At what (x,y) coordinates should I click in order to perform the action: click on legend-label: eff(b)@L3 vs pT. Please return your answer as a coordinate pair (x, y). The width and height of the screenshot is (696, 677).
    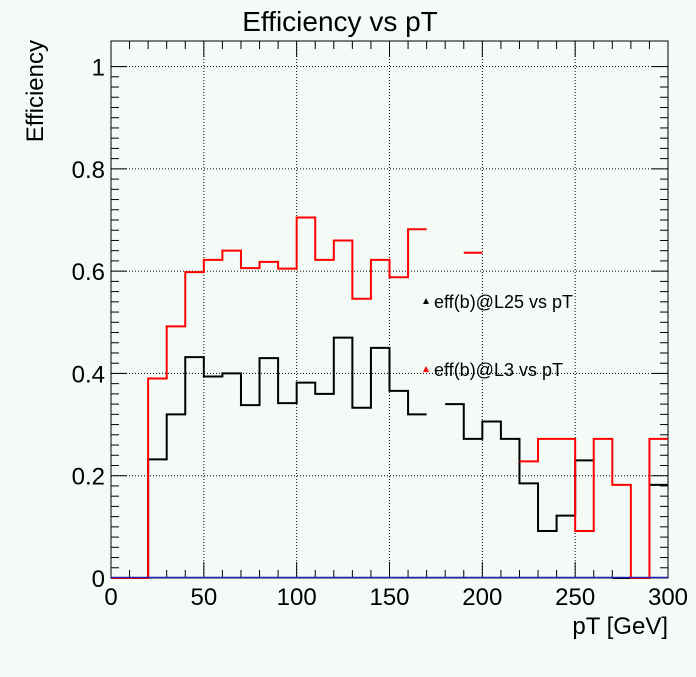
    Looking at the image, I should click on (498, 370).